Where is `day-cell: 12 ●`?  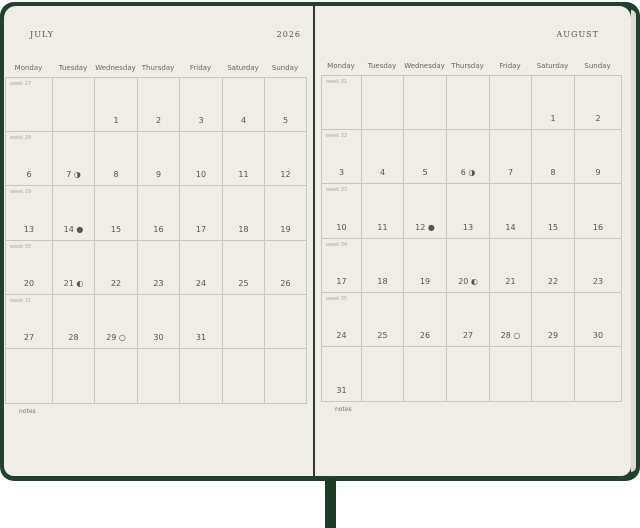 day-cell: 12 ● is located at coordinates (425, 211).